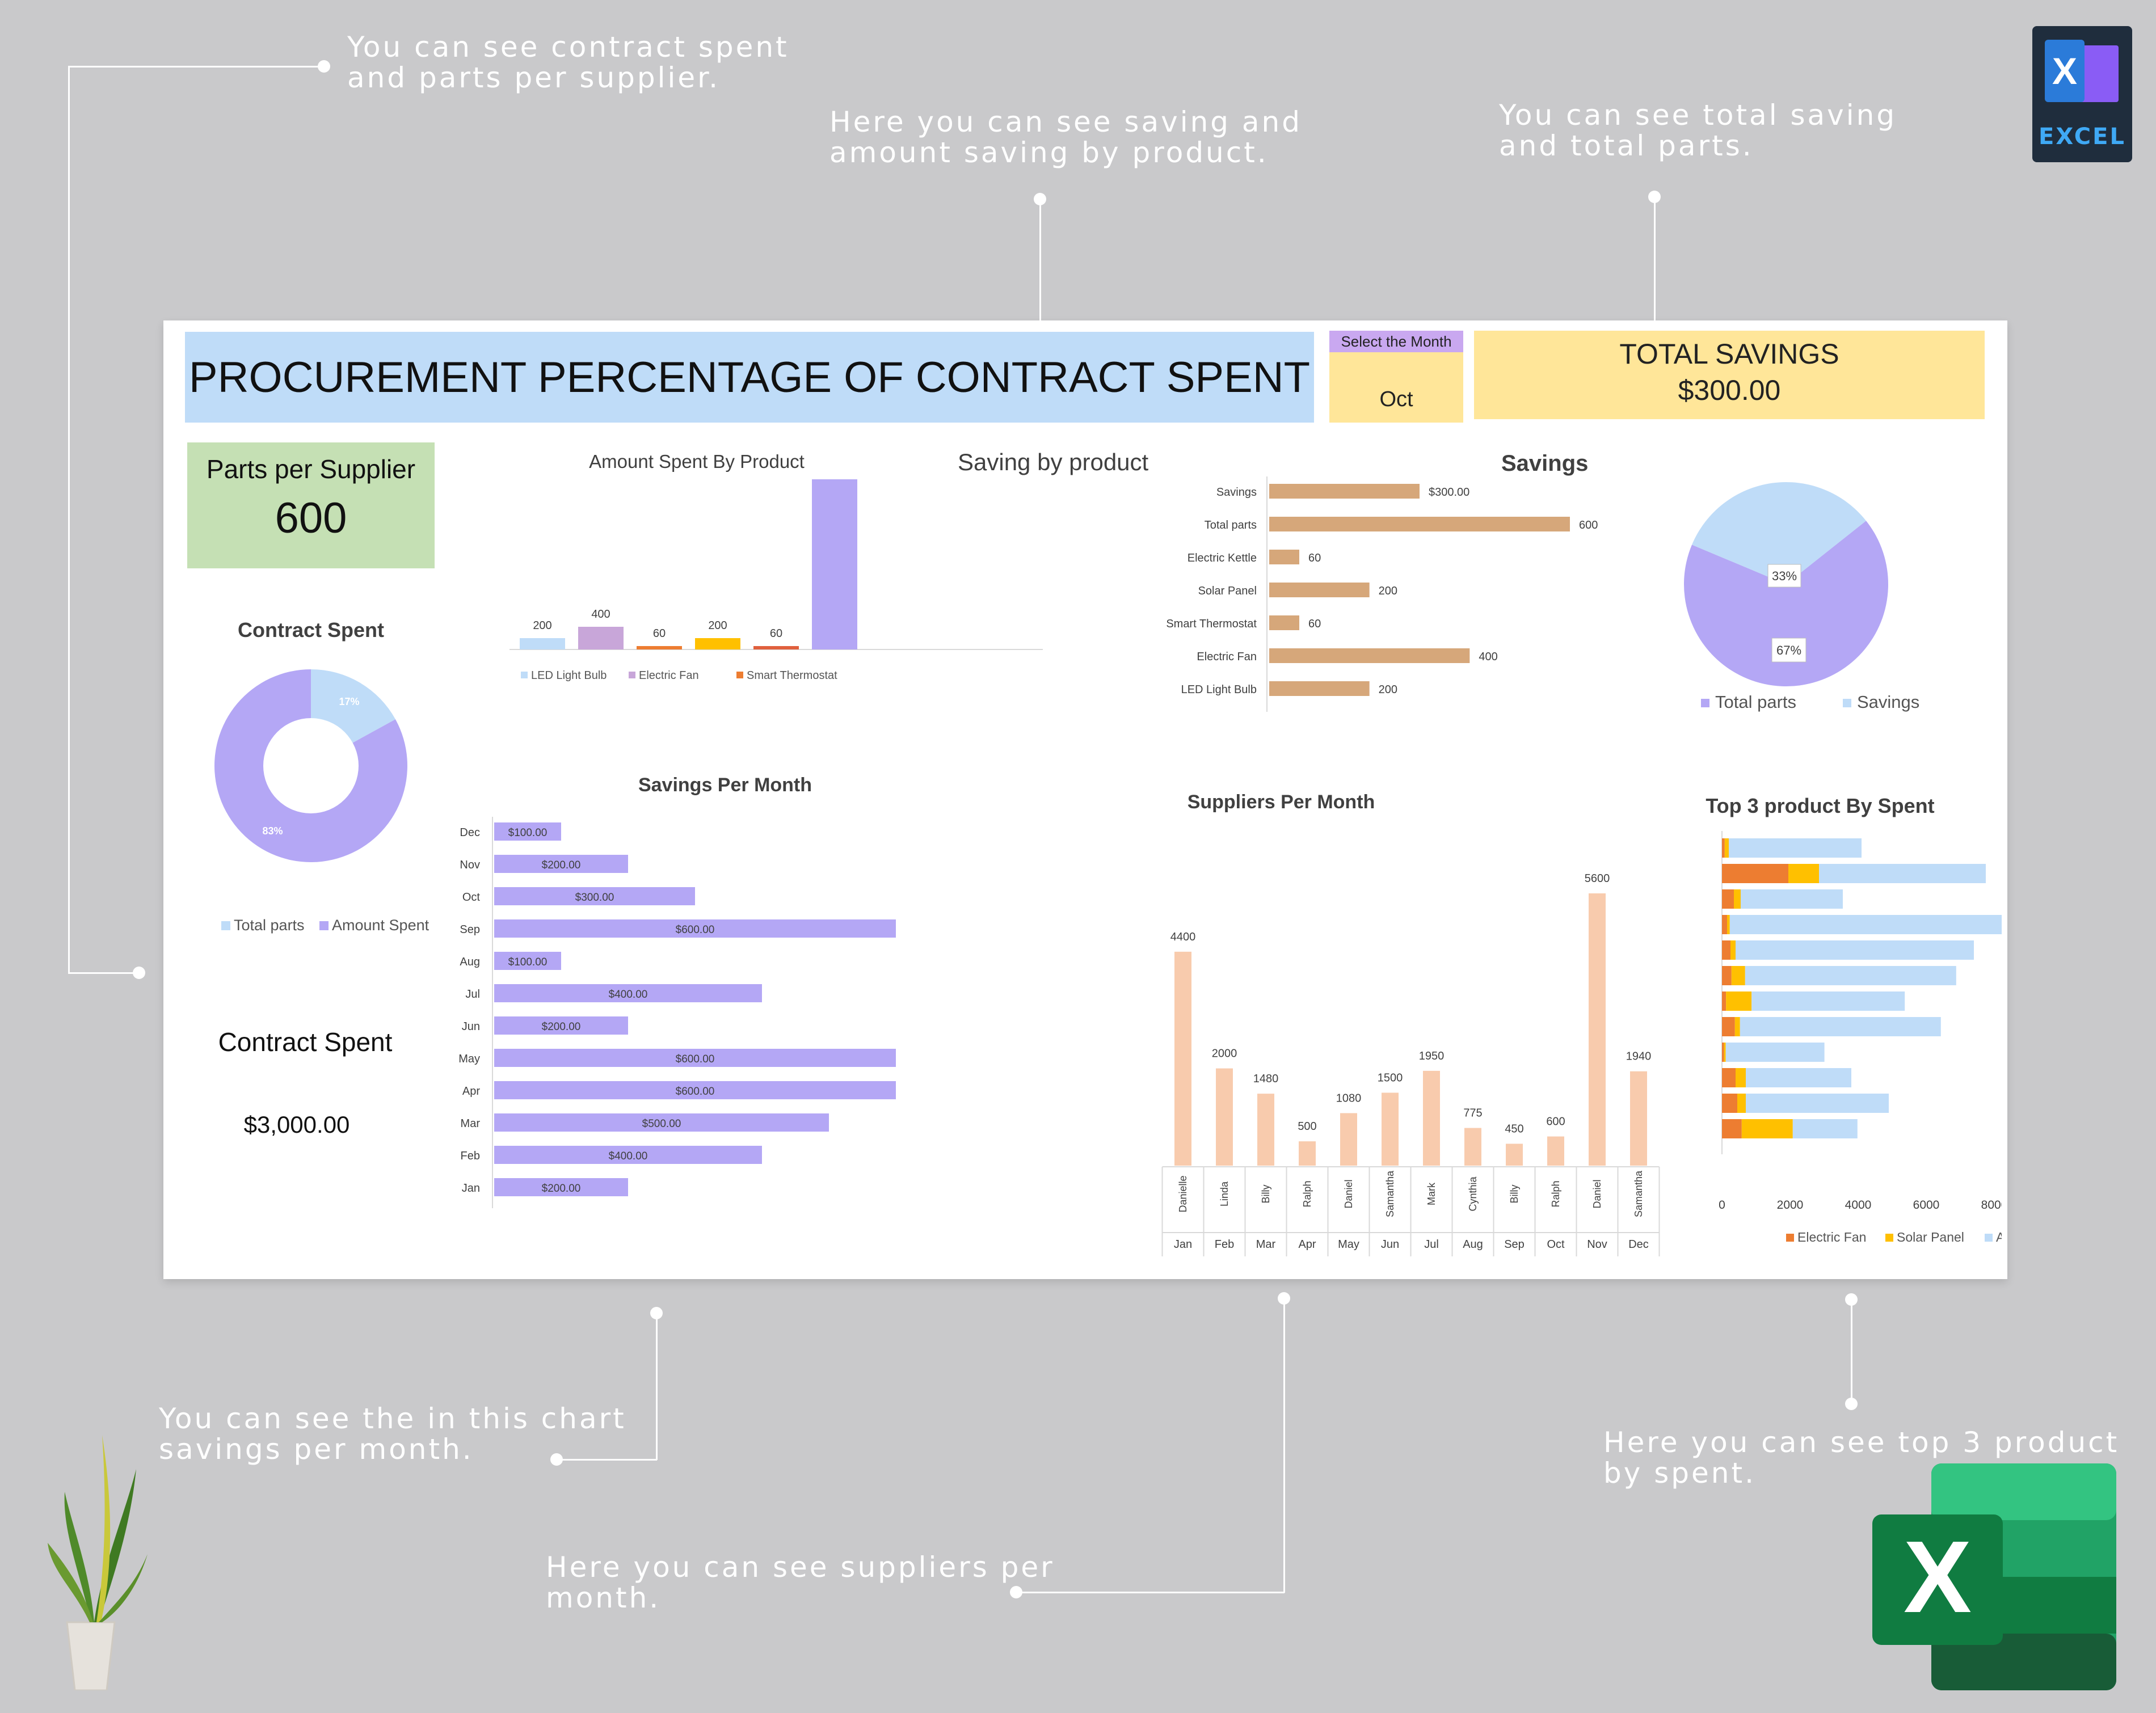  What do you see at coordinates (1785, 576) in the screenshot?
I see `pie-data-label: 33%` at bounding box center [1785, 576].